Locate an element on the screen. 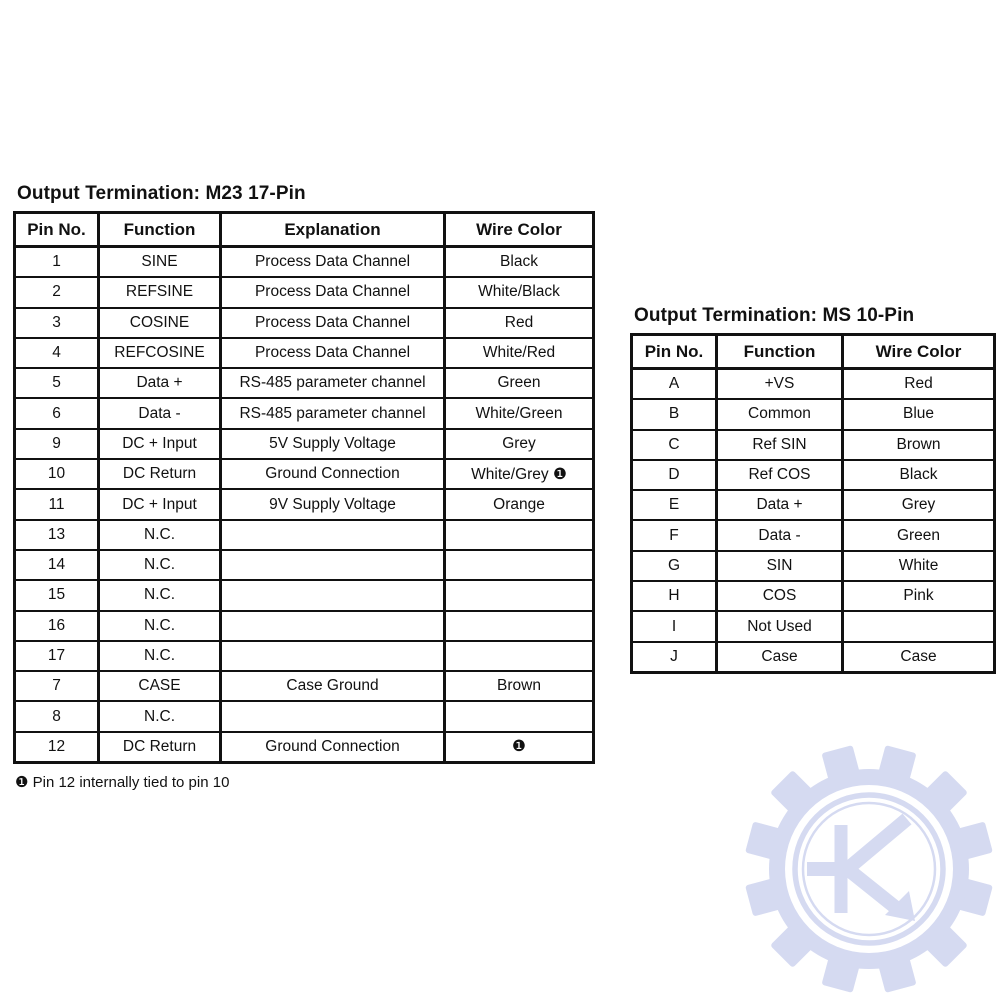 The width and height of the screenshot is (1000, 1000). k-arrow-icon is located at coordinates (861, 867).